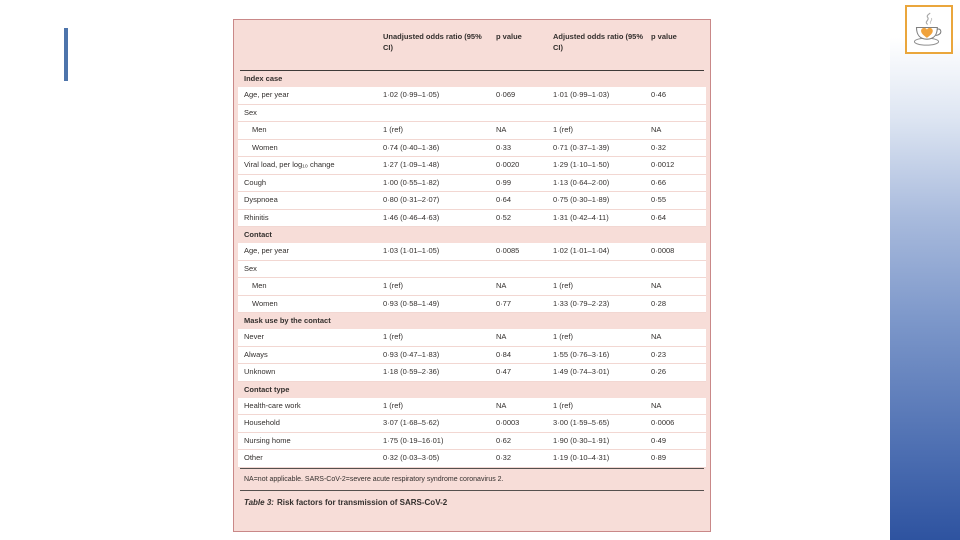  Describe the element at coordinates (267, 440) in the screenshot. I see `row-label: Nursing home` at that location.